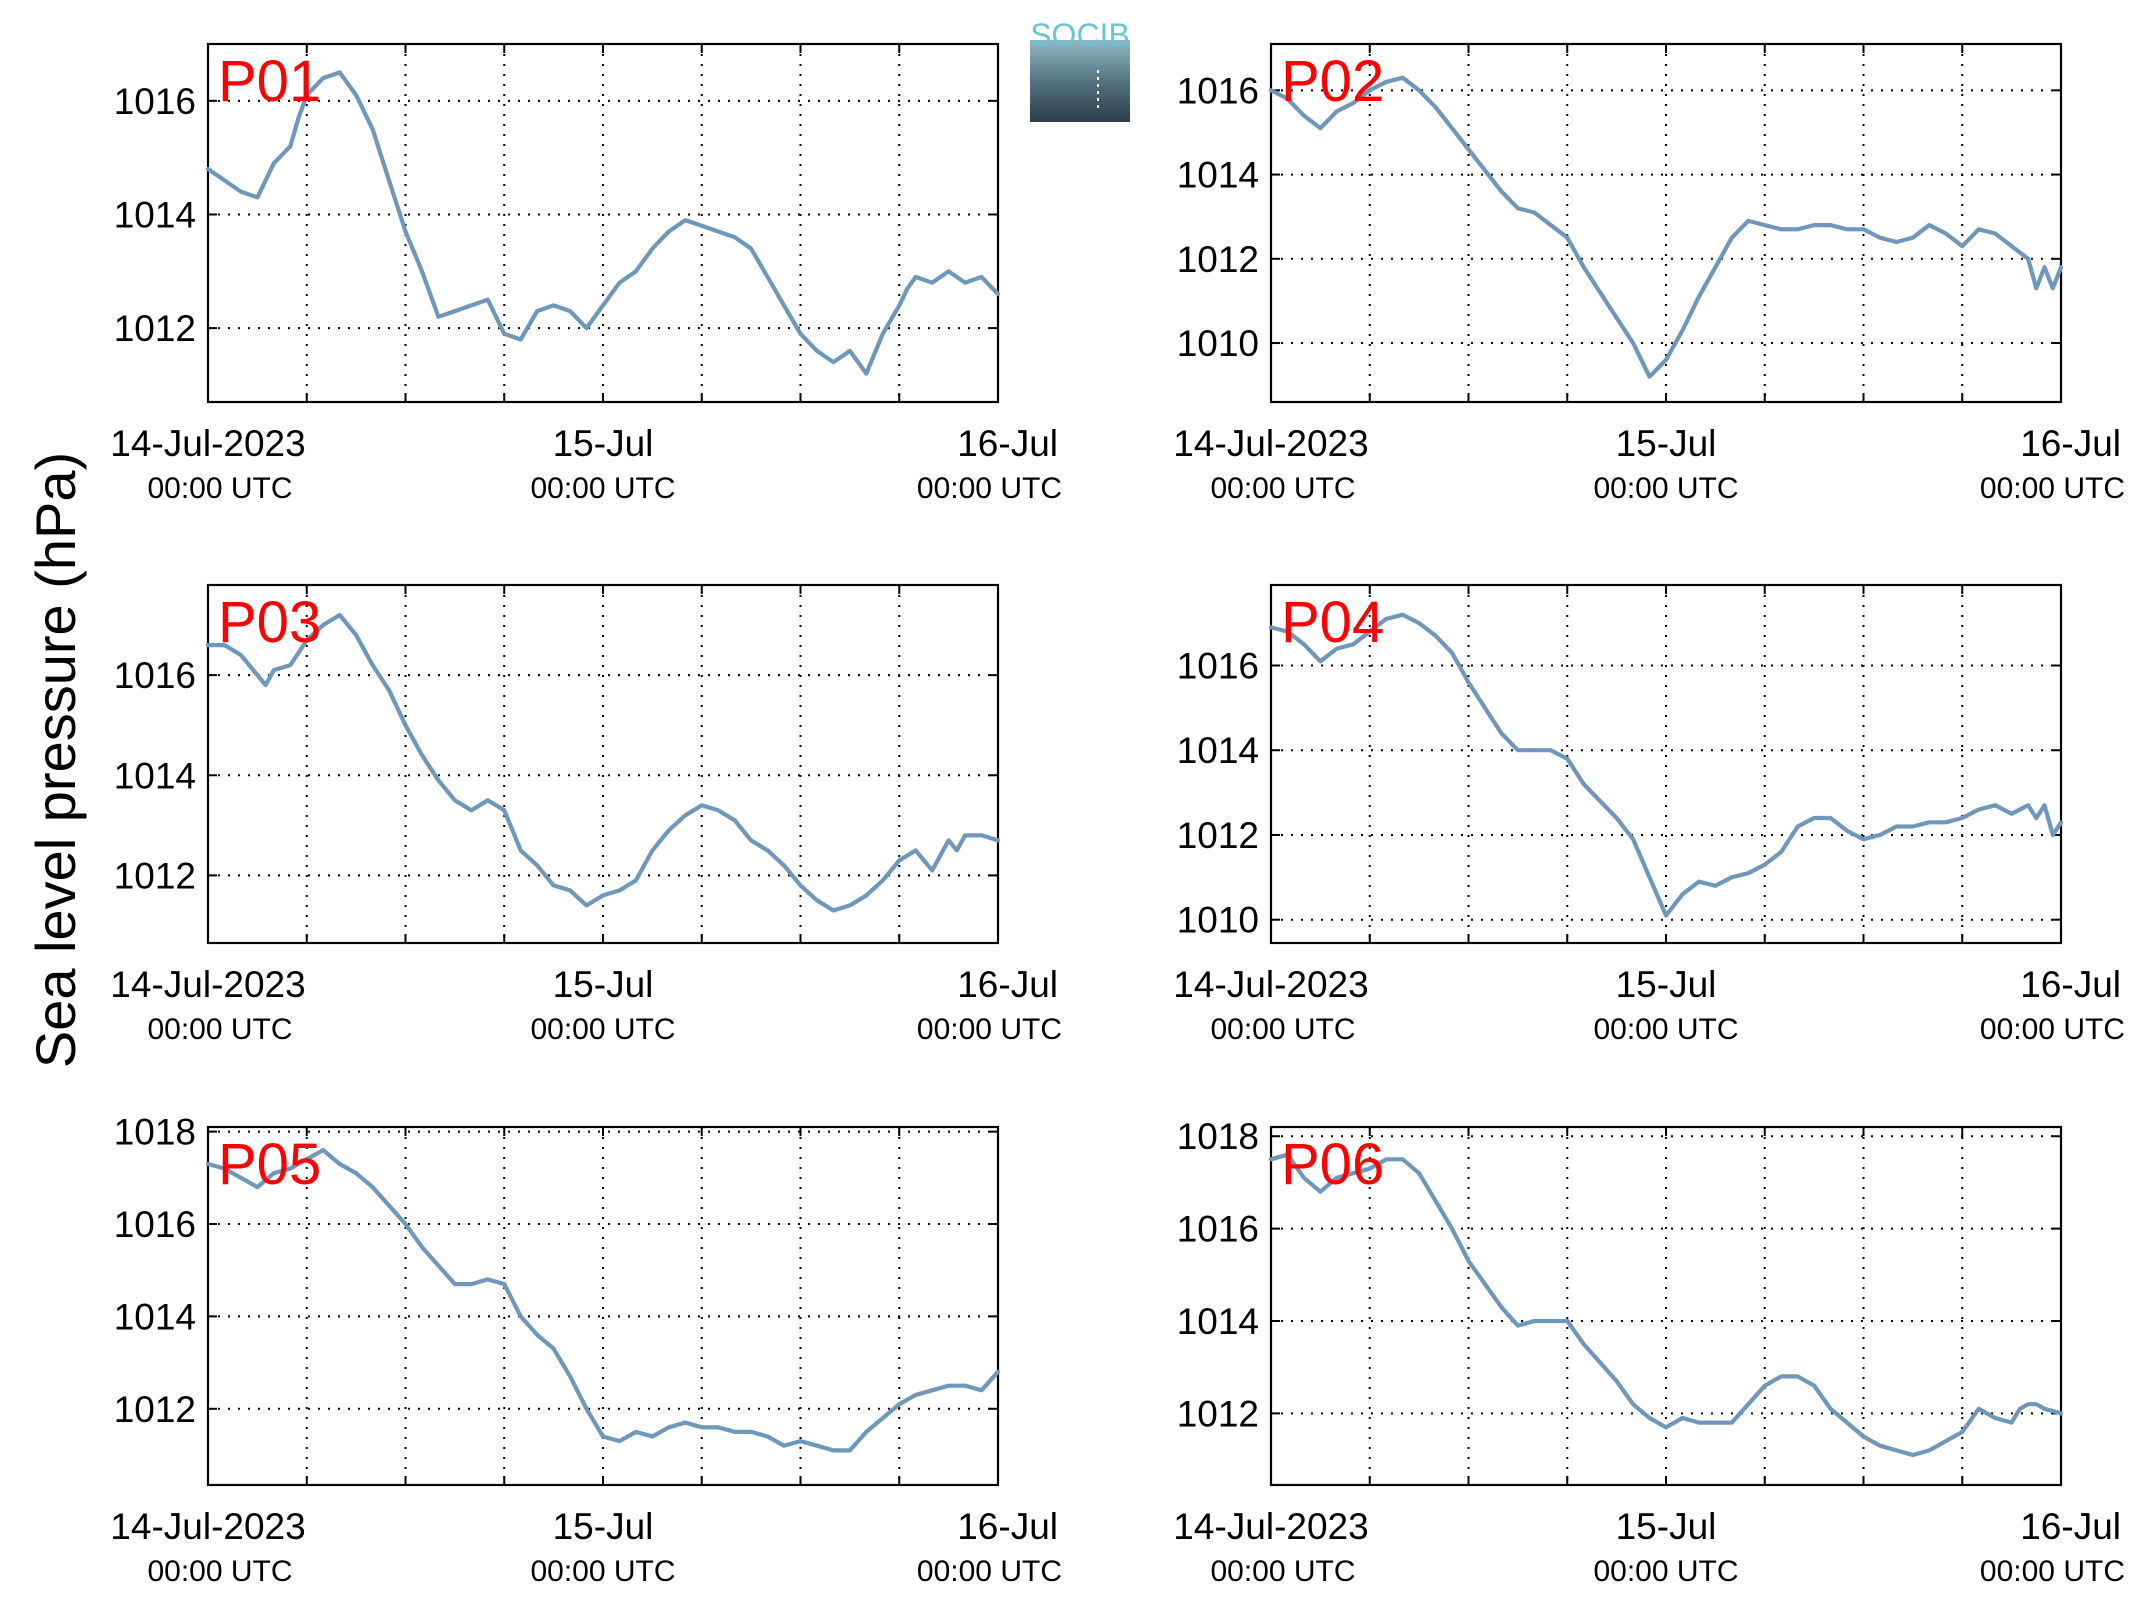 The image size is (2142, 1608). What do you see at coordinates (269, 1164) in the screenshot?
I see `panel-label-p05: P05` at bounding box center [269, 1164].